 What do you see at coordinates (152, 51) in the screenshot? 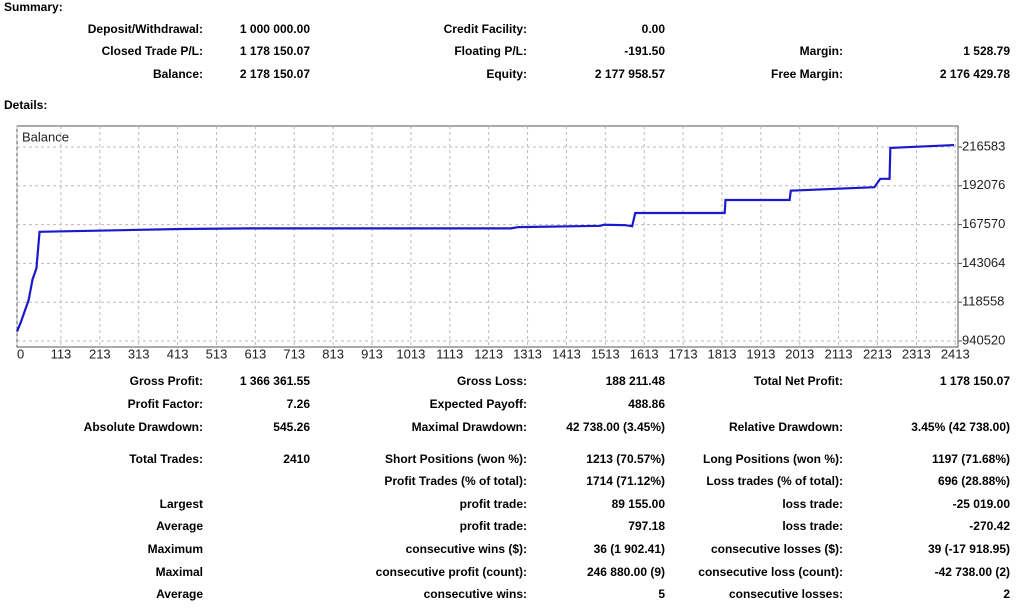
I see `field-label: Closed Trade P/L:` at bounding box center [152, 51].